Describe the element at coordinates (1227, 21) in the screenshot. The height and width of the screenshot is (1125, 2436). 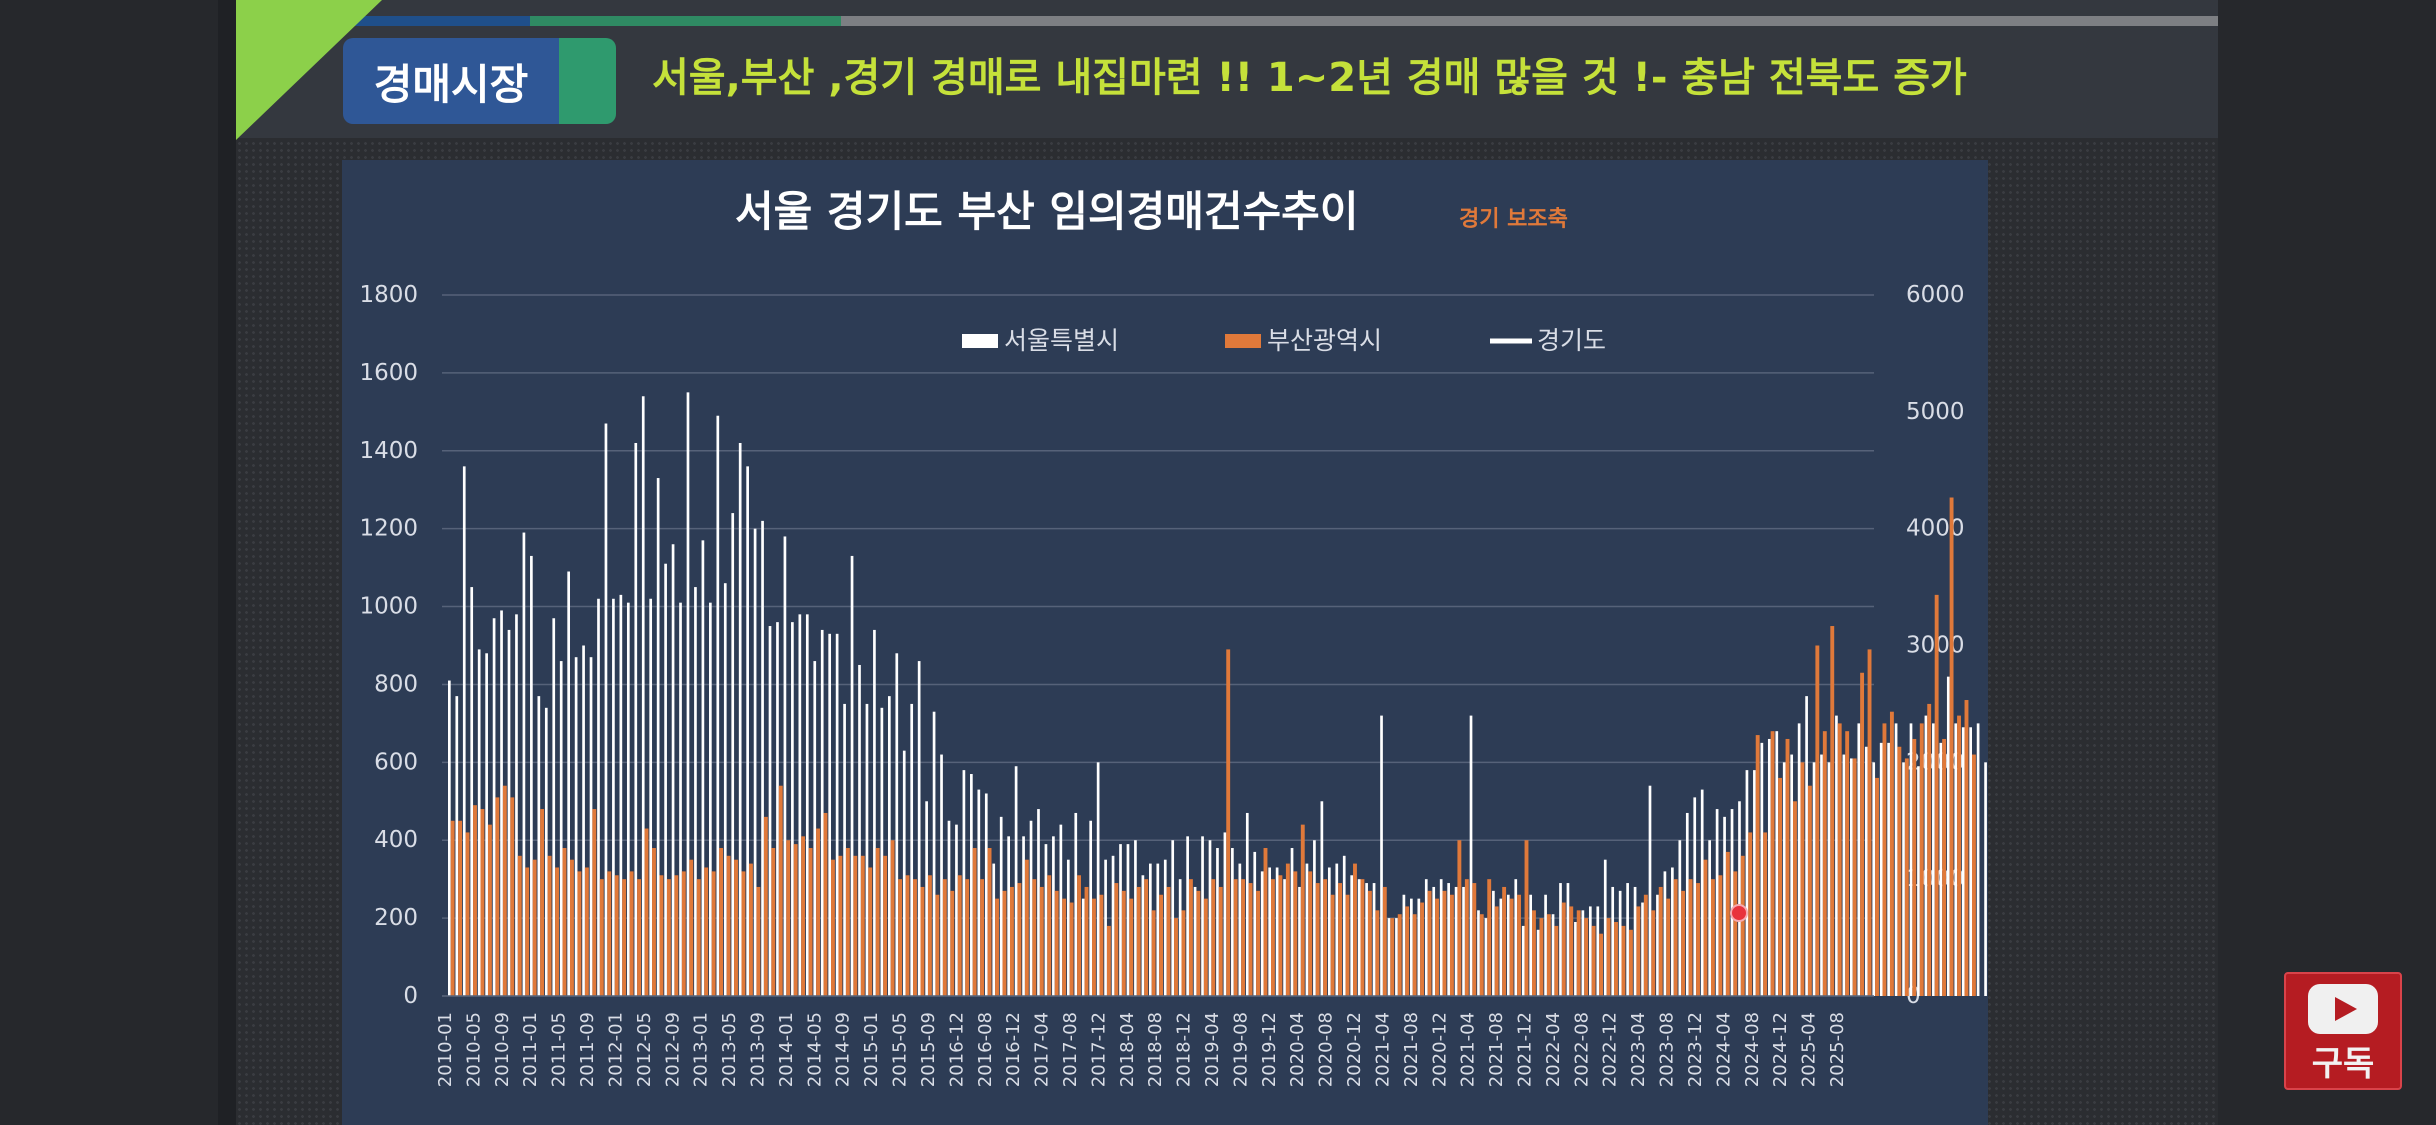
I see `video-progress-track` at that location.